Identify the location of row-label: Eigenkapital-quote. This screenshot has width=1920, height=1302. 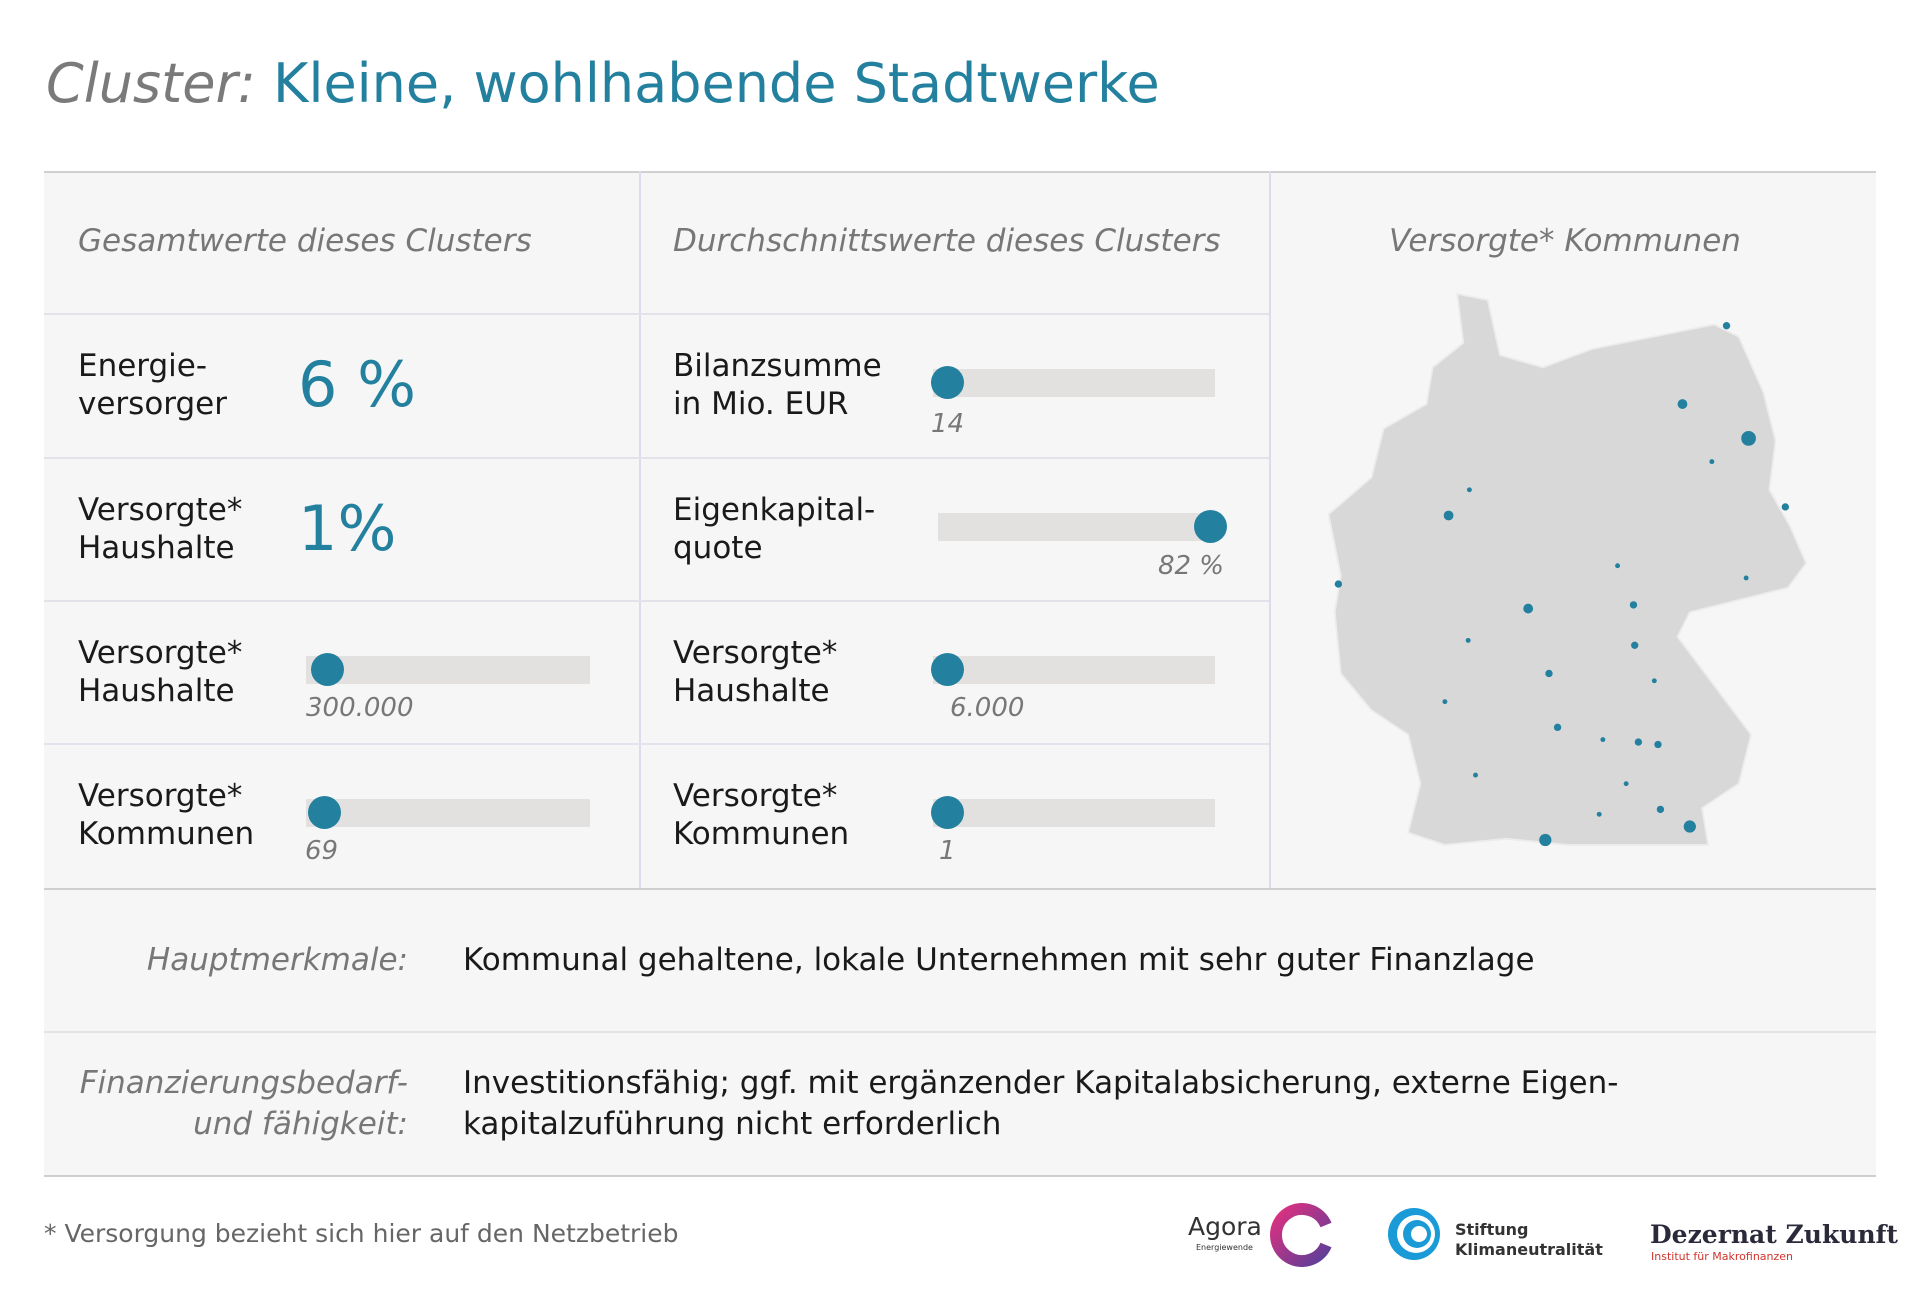
(774, 529).